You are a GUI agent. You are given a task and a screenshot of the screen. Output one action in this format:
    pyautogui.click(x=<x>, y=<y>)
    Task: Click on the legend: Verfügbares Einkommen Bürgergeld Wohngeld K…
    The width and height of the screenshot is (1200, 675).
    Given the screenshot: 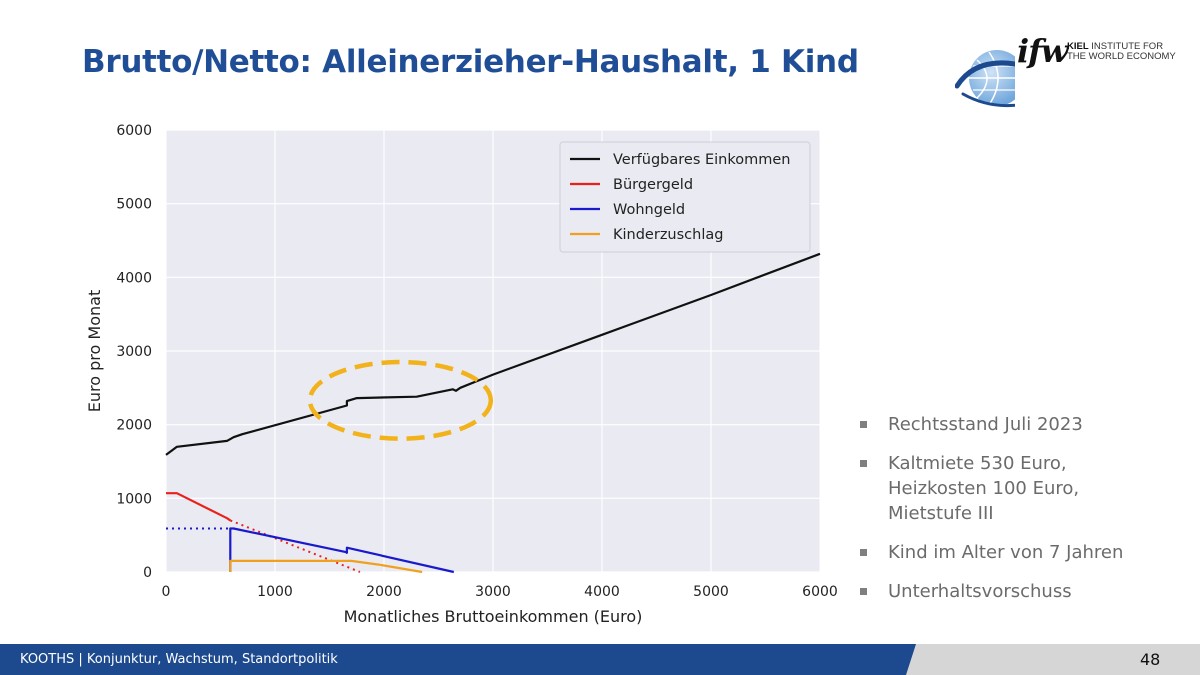 What is the action you would take?
    pyautogui.click(x=685, y=197)
    